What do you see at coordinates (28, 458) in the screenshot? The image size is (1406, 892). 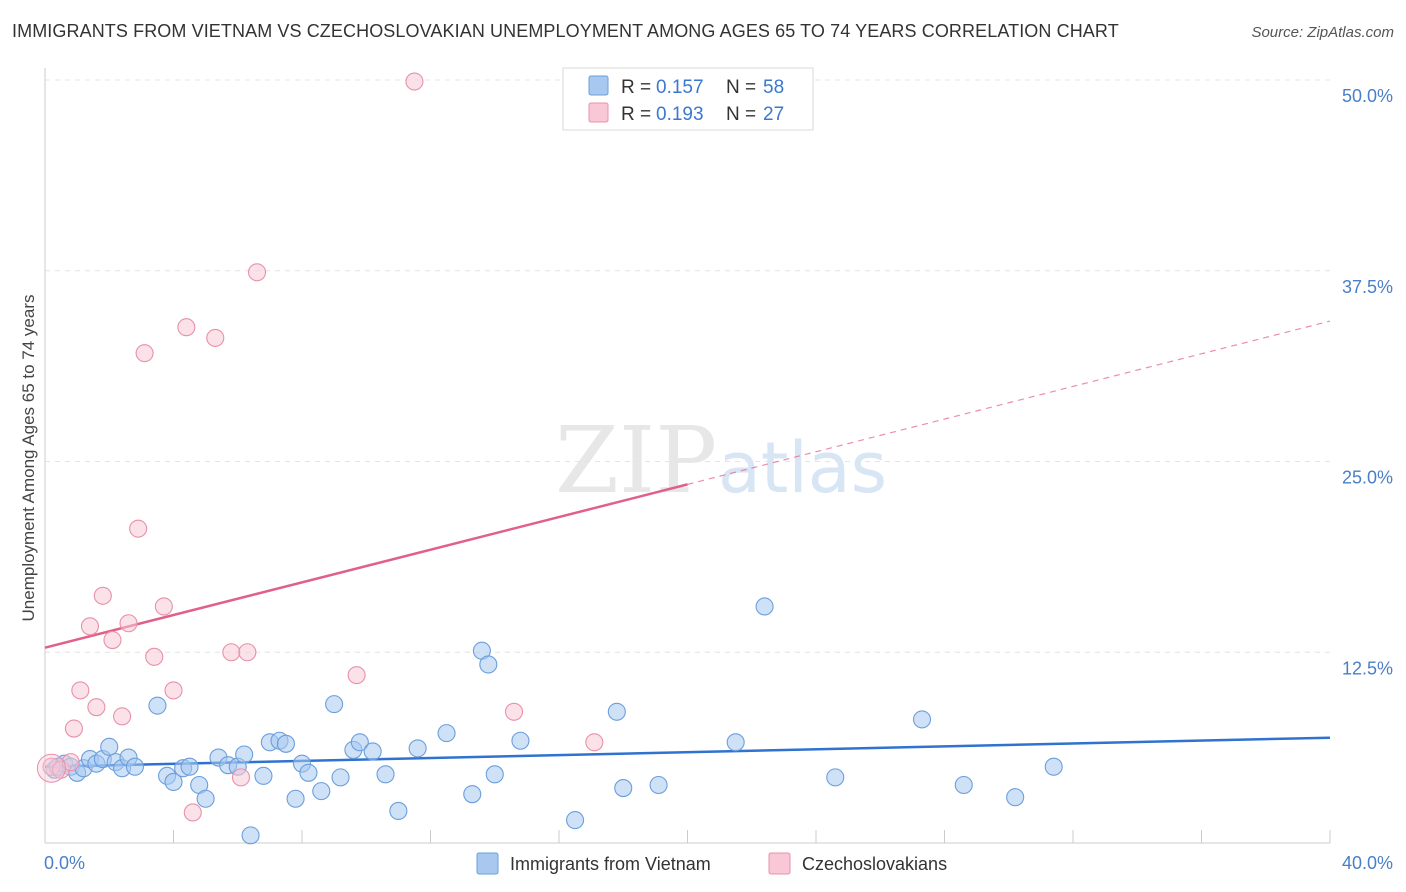 I see `y-axis-label: Unemployment Among Ages 65 to 74 years` at bounding box center [28, 458].